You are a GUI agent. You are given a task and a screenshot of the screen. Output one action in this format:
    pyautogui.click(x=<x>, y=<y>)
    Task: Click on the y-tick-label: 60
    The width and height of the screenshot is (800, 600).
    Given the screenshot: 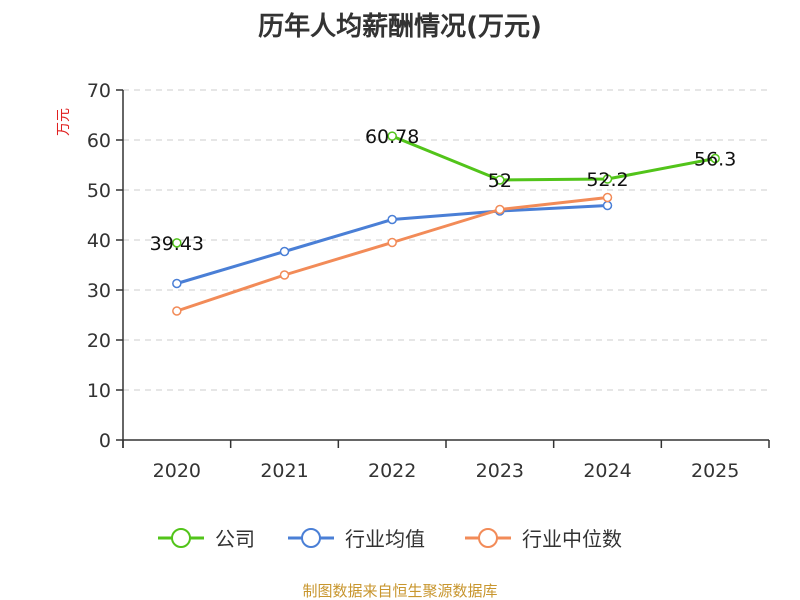 What is the action you would take?
    pyautogui.click(x=99, y=141)
    